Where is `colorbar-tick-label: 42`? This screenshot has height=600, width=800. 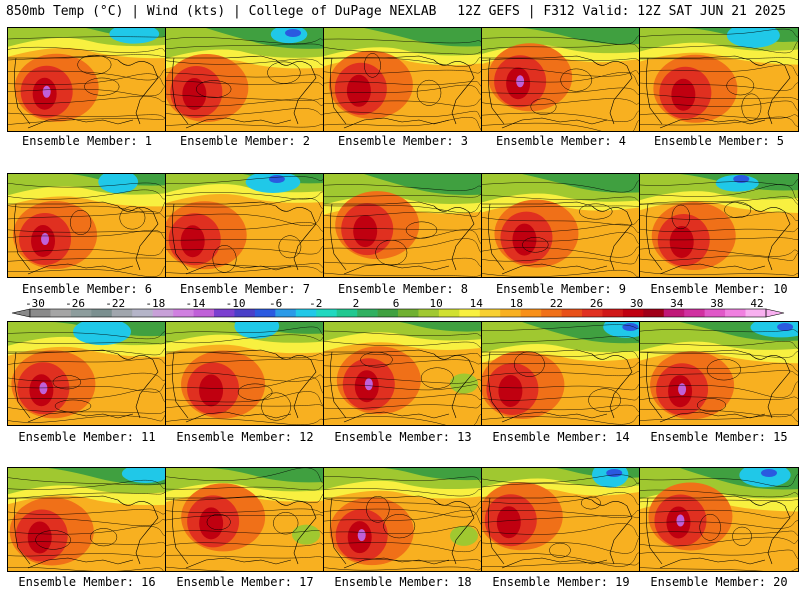 colorbar-tick-label: 42 is located at coordinates (756, 304).